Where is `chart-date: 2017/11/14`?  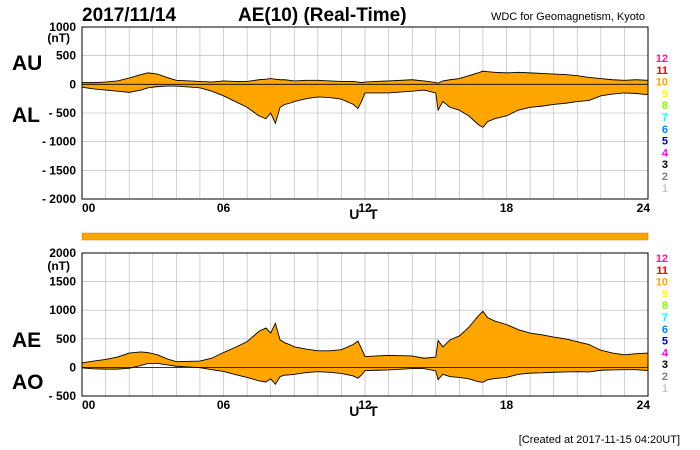 chart-date: 2017/11/14 is located at coordinates (129, 15).